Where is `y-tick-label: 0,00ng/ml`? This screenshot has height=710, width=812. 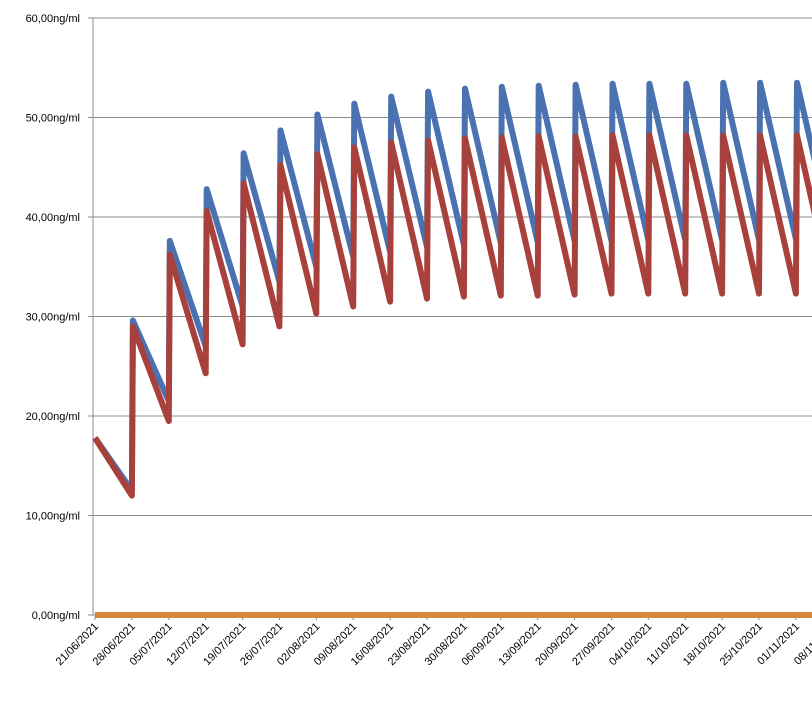
y-tick-label: 0,00ng/ml is located at coordinates (56, 616).